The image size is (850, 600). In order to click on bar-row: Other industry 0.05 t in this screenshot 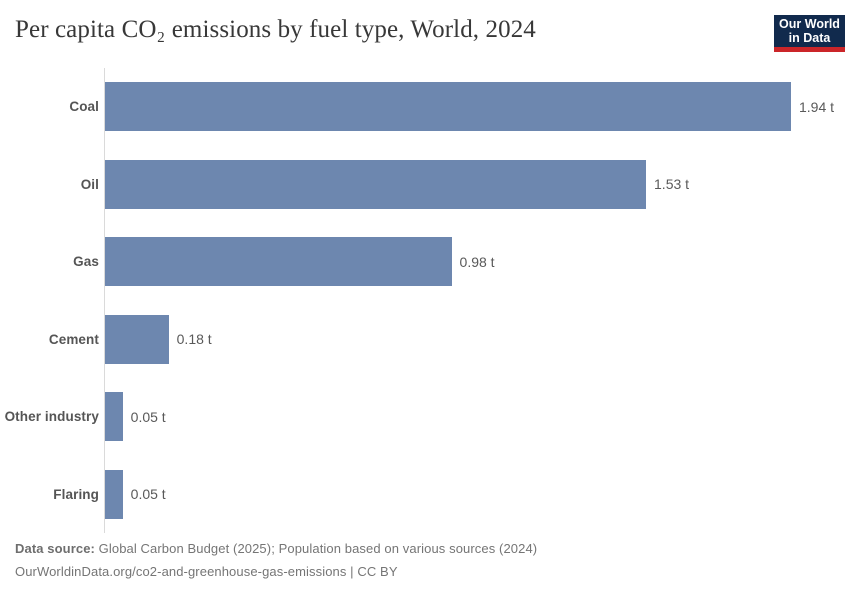, I will do `click(425, 417)`.